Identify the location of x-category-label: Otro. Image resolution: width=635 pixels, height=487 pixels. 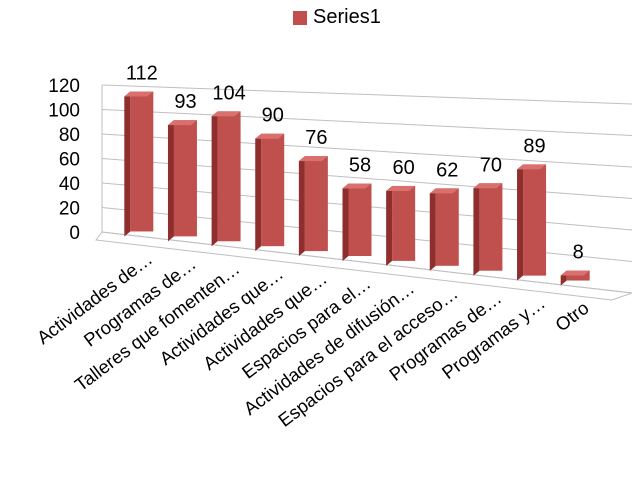
(571, 316).